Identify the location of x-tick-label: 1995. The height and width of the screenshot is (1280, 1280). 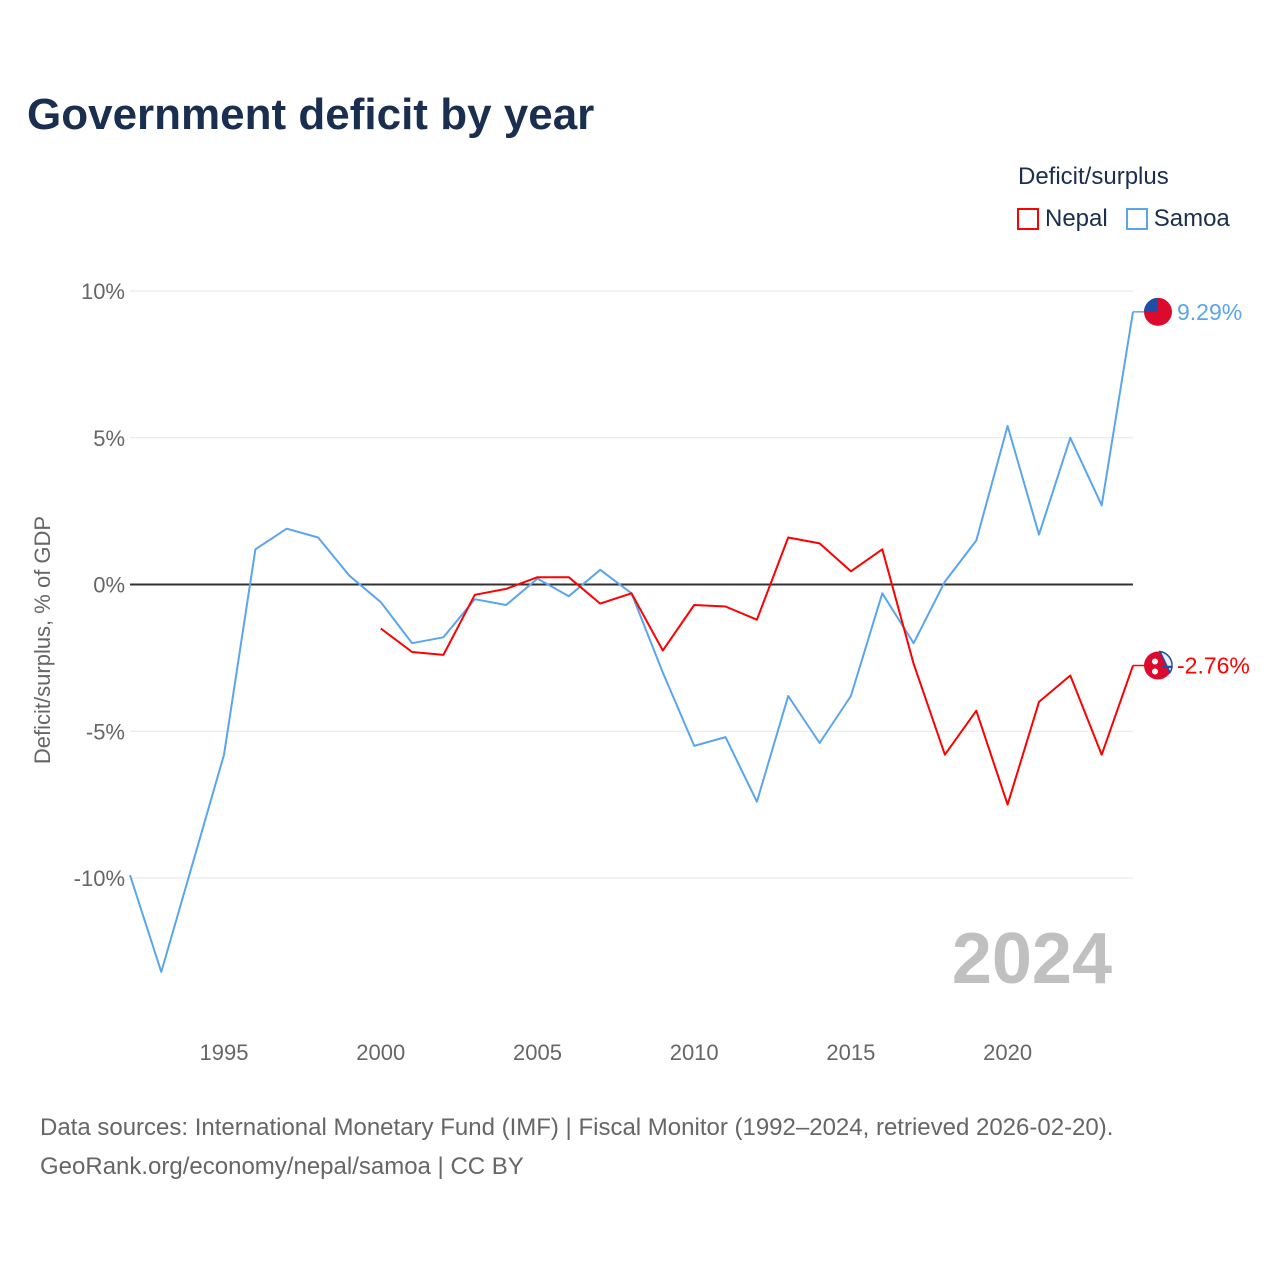
(224, 1052).